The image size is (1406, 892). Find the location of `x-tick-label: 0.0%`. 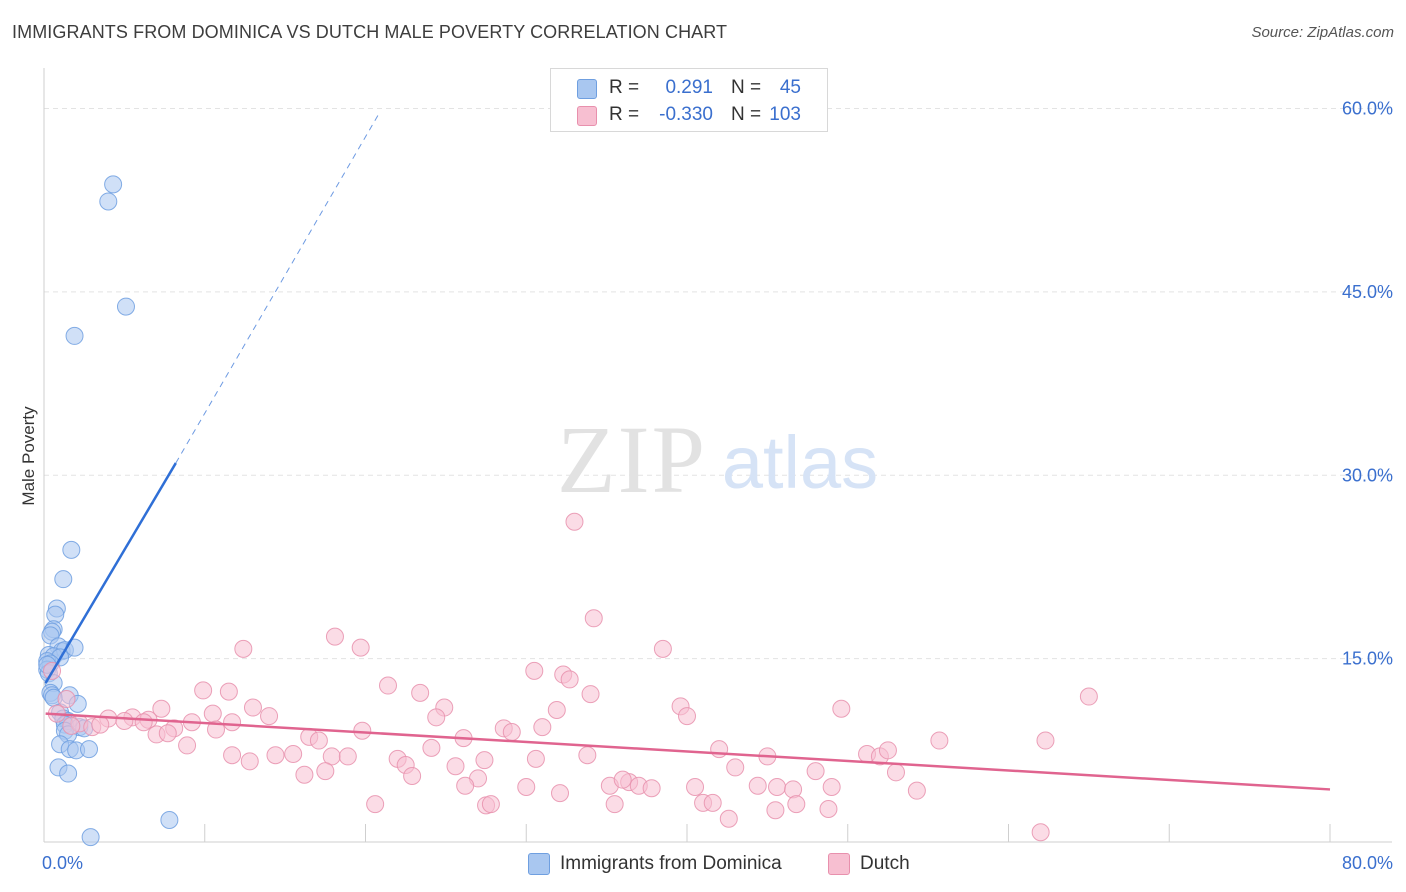

x-tick-label: 0.0% is located at coordinates (62, 863).